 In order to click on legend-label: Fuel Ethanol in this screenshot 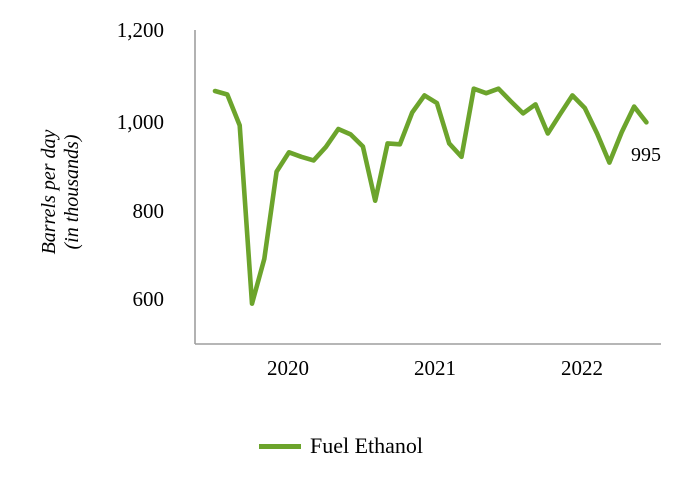, I will do `click(366, 445)`.